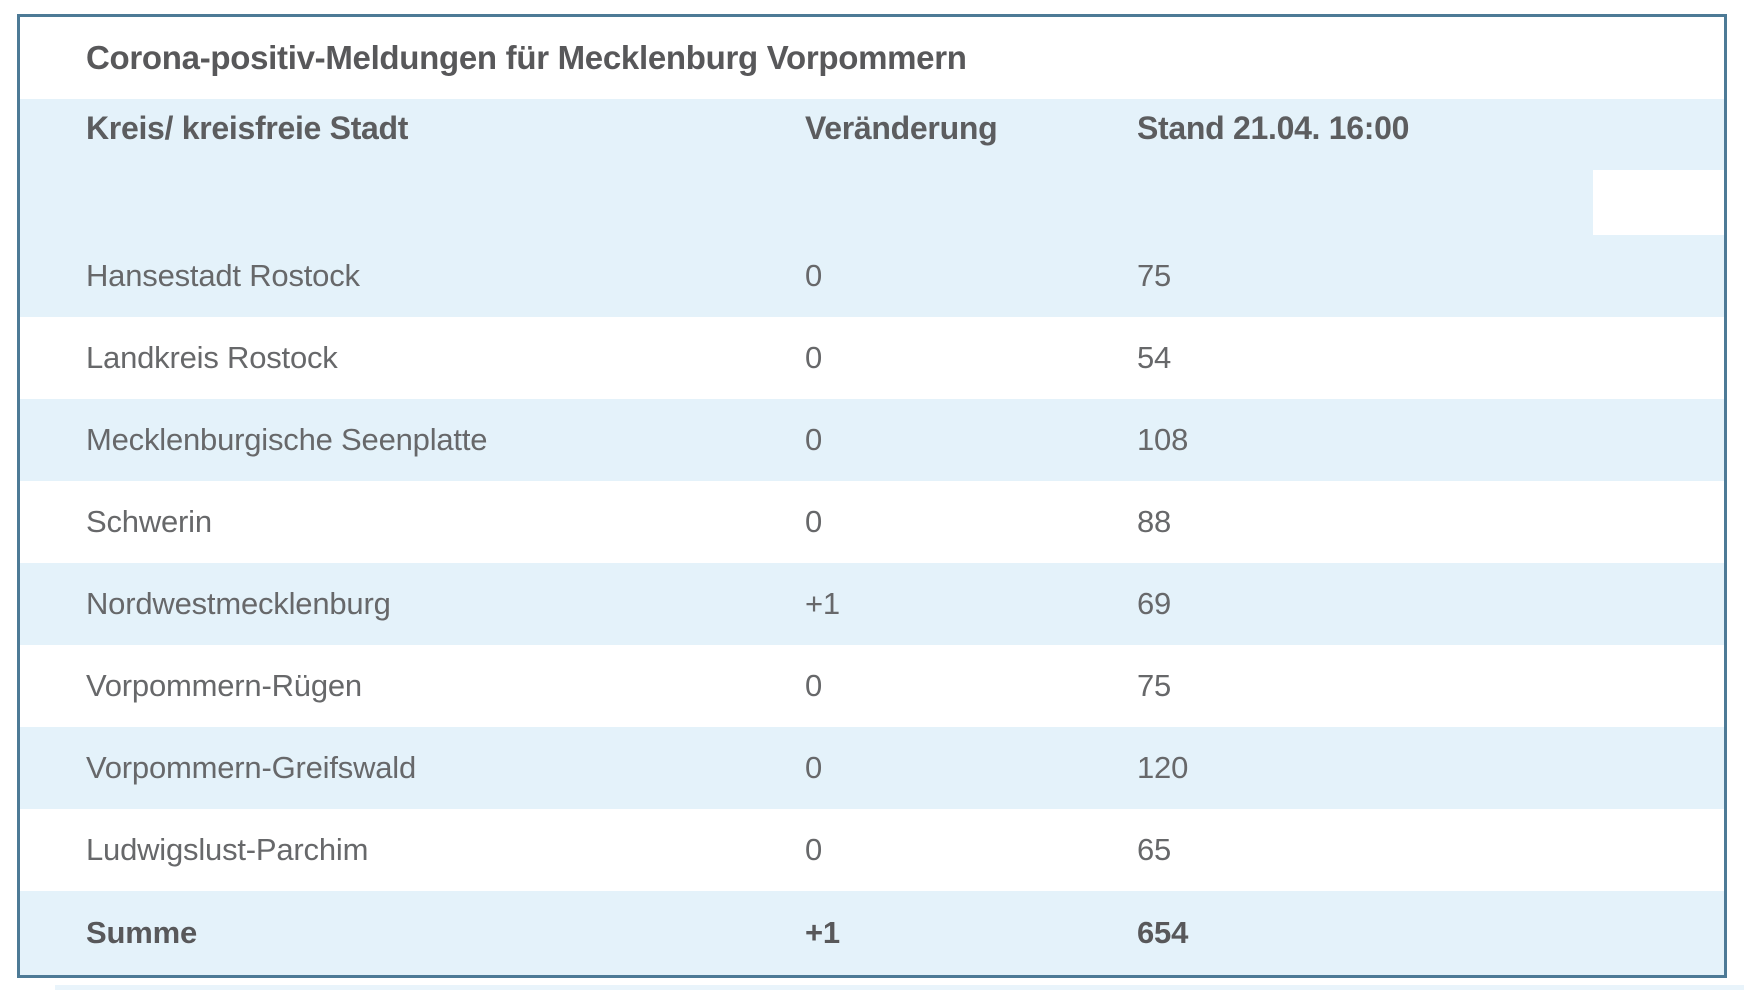 Image resolution: width=1744 pixels, height=990 pixels. Describe the element at coordinates (872, 358) in the screenshot. I see `table-row: Landkreis Rostock 0 54` at that location.